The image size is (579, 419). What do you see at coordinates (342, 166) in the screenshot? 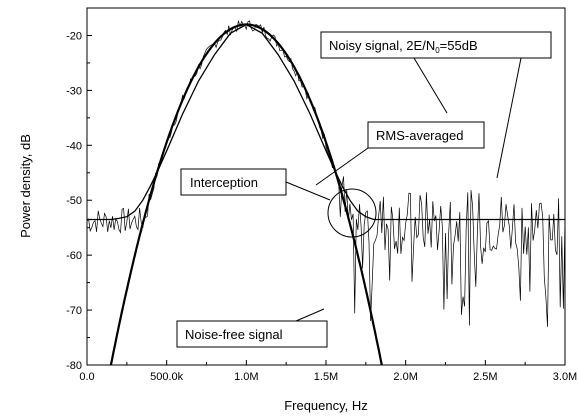
I see `annotation-rms-arrow` at bounding box center [342, 166].